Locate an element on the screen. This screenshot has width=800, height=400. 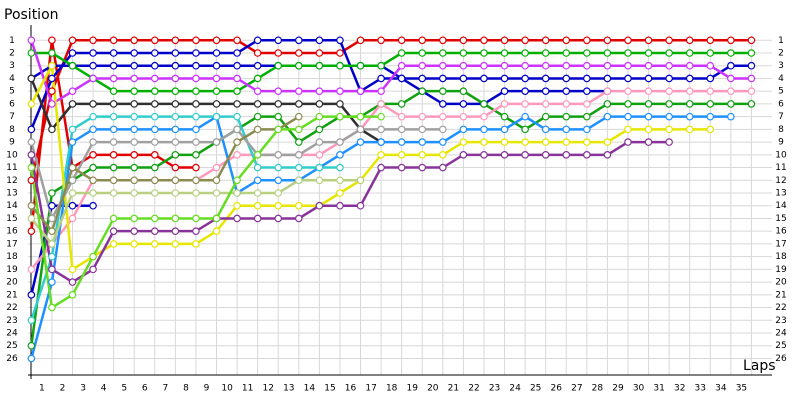
x-tick-label: 24 is located at coordinates (515, 389).